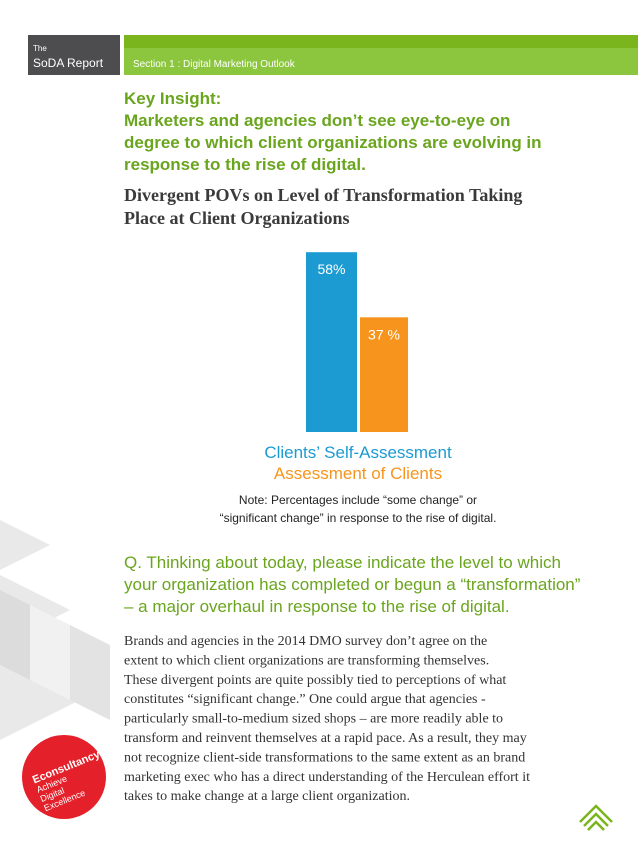 This screenshot has height=851, width=638. Describe the element at coordinates (172, 98) in the screenshot. I see `key-insight-line: Key Insight:` at that location.